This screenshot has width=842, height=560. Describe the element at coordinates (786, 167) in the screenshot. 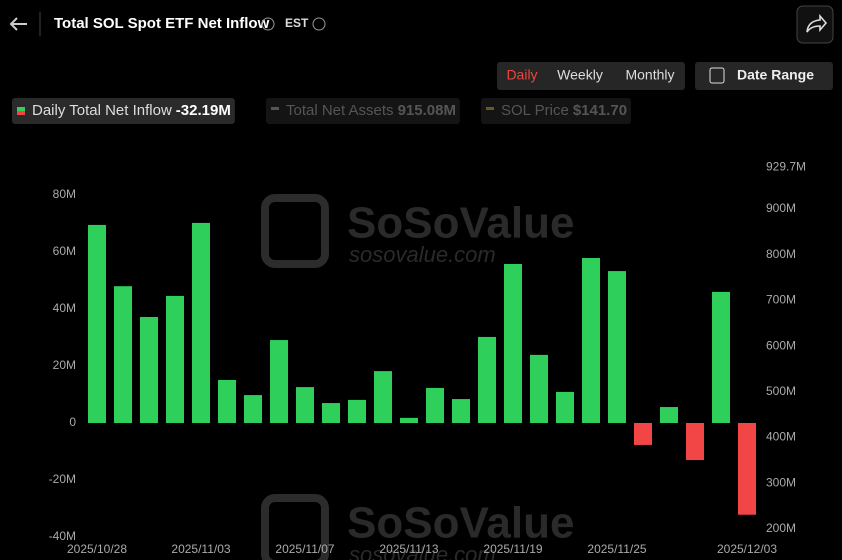

I see `y2-tick-label: 929.7M` at that location.